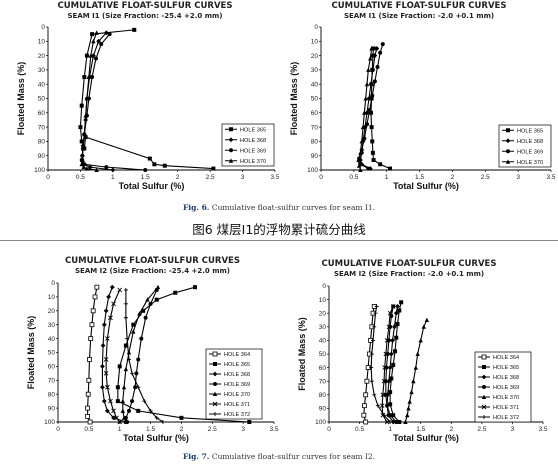 This screenshot has width=558, height=467. What do you see at coordinates (323, 409) in the screenshot?
I see `y-tick-label: 90` at bounding box center [323, 409].